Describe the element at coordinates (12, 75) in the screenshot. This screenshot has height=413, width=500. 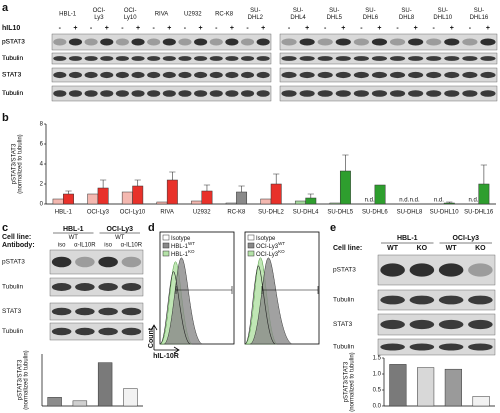
I see `blot-row-label: STAT3` at that location.